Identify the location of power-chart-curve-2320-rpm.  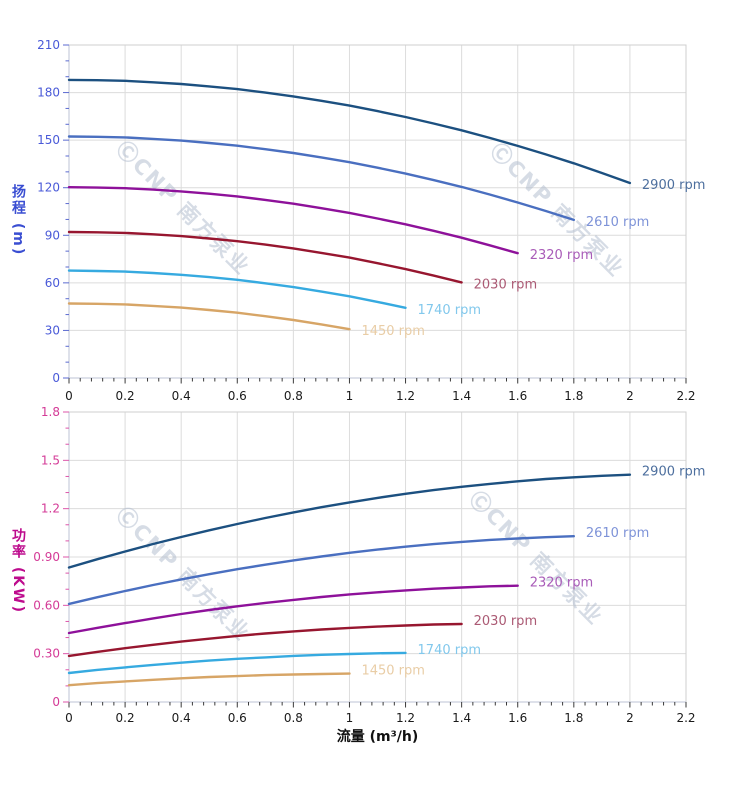
(293, 609).